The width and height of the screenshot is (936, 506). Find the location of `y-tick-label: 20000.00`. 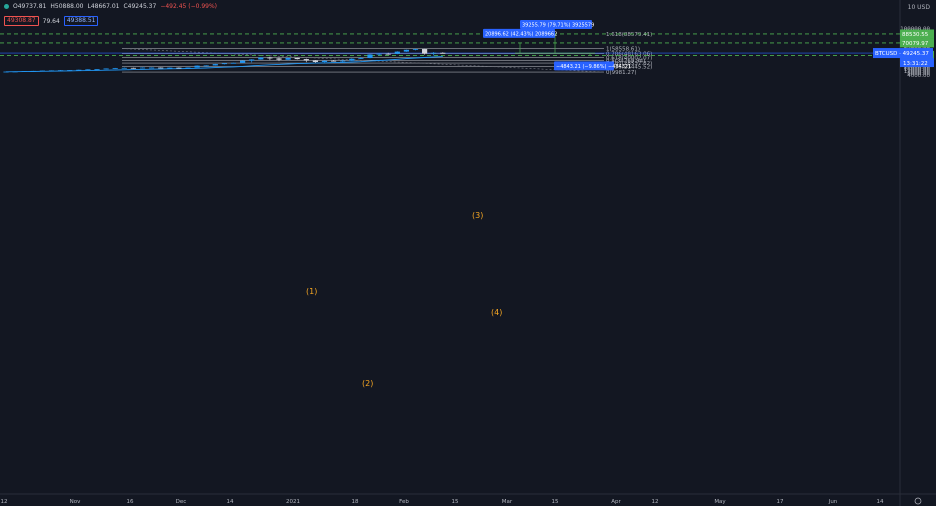

y-tick-label: 20000.00 is located at coordinates (917, 68).